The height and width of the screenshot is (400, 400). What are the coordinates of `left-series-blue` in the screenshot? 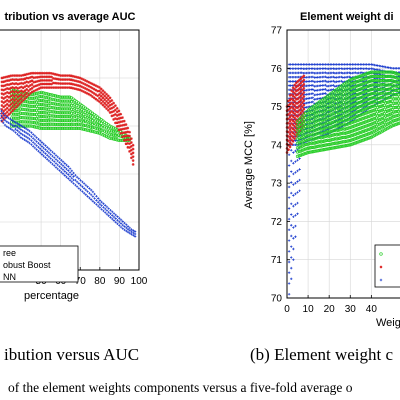 It's located at (68, 172).